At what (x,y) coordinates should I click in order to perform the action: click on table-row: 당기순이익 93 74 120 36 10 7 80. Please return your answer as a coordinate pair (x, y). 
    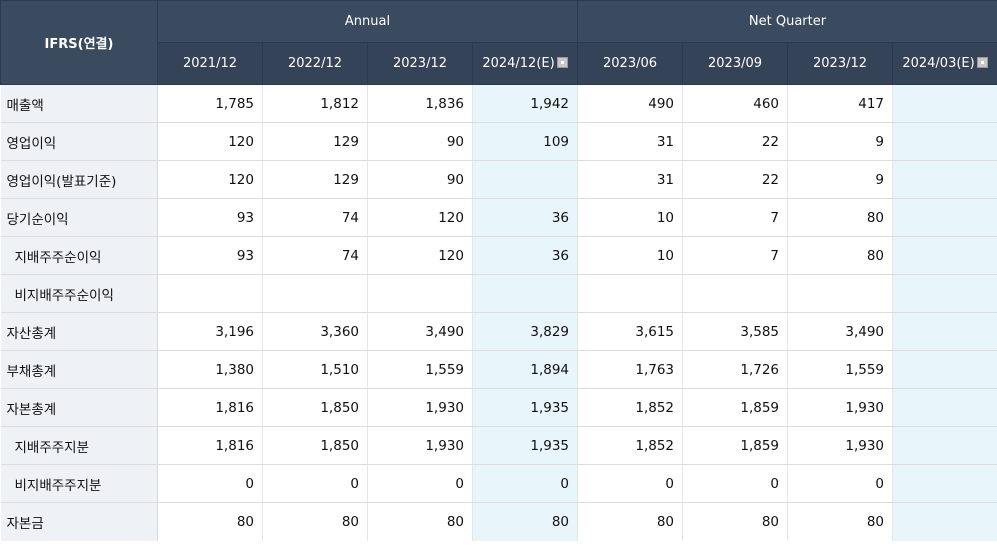
    Looking at the image, I should click on (498, 217).